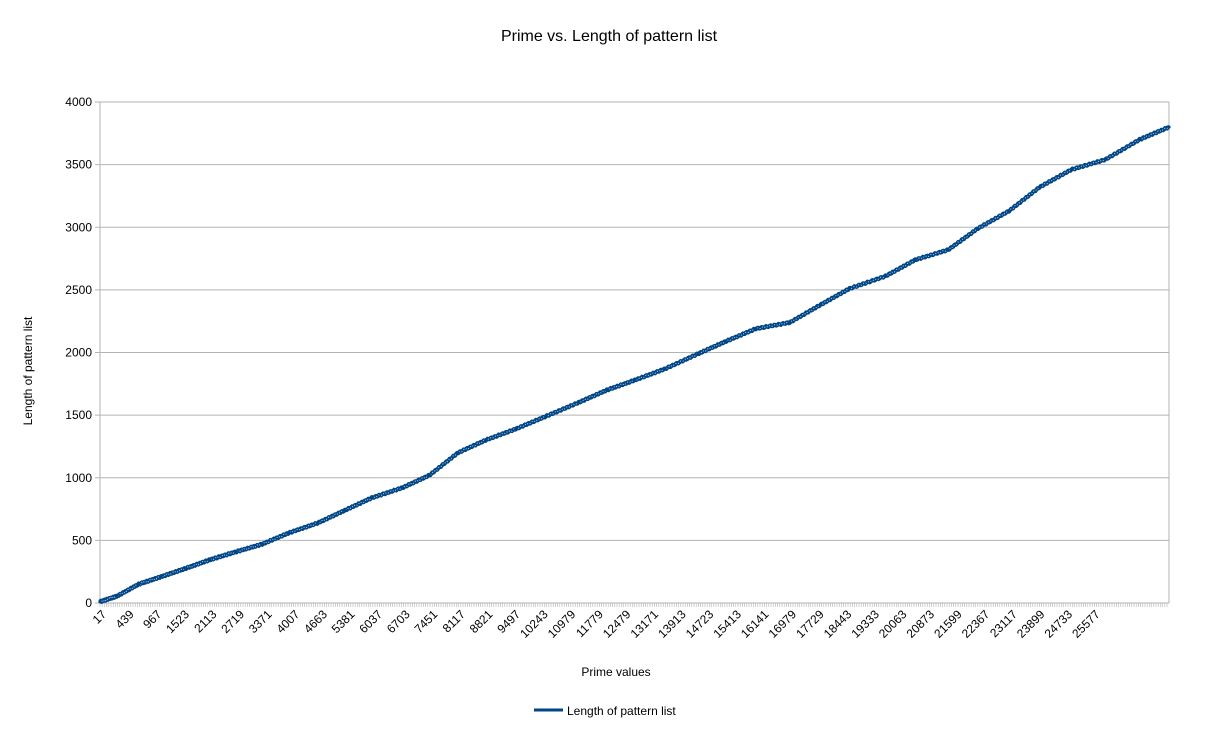 This screenshot has width=1218, height=729. Describe the element at coordinates (28, 370) in the screenshot. I see `y-axis-label: Length of pattern list` at that location.